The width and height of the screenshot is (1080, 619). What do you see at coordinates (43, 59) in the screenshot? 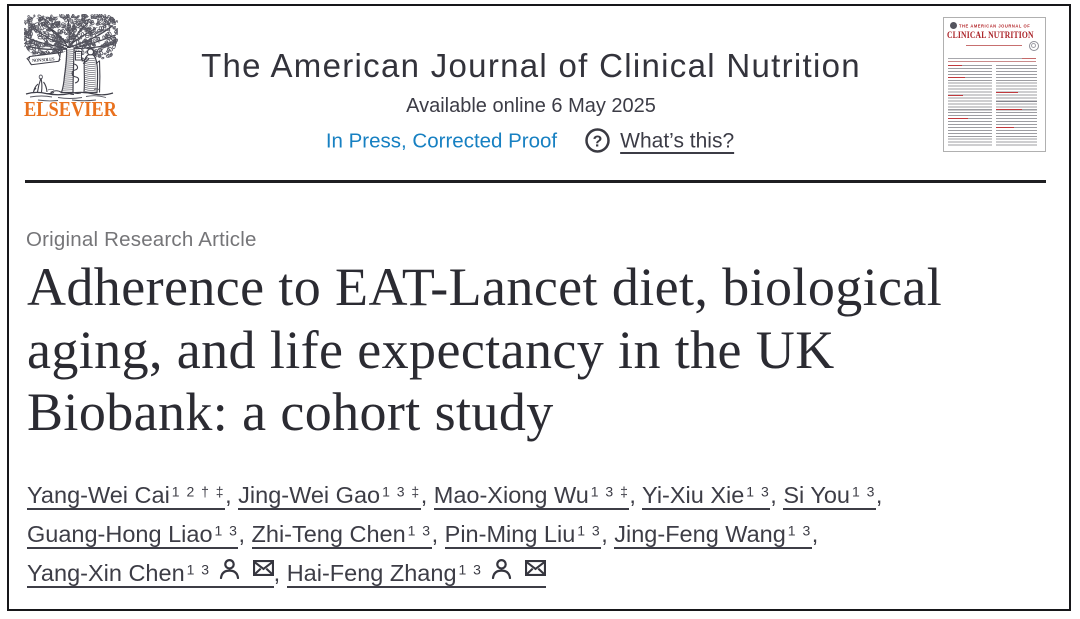
I see `svg-text: NON SOLUS` at bounding box center [43, 59].